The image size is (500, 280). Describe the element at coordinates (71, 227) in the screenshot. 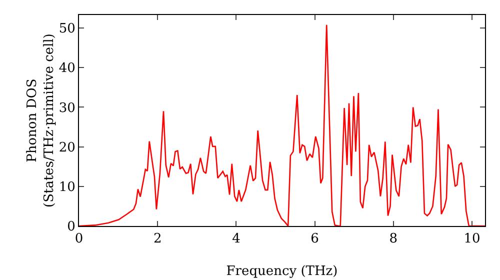

I see `y-tick-label: 0` at that location.